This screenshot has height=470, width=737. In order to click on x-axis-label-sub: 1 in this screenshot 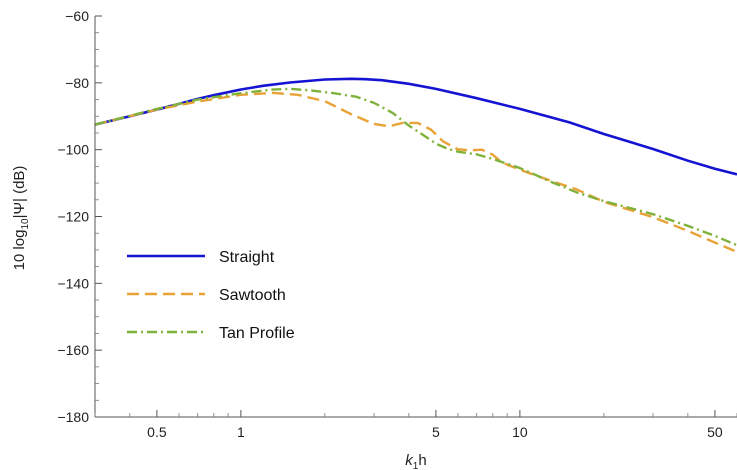, I will do `click(416, 465)`.